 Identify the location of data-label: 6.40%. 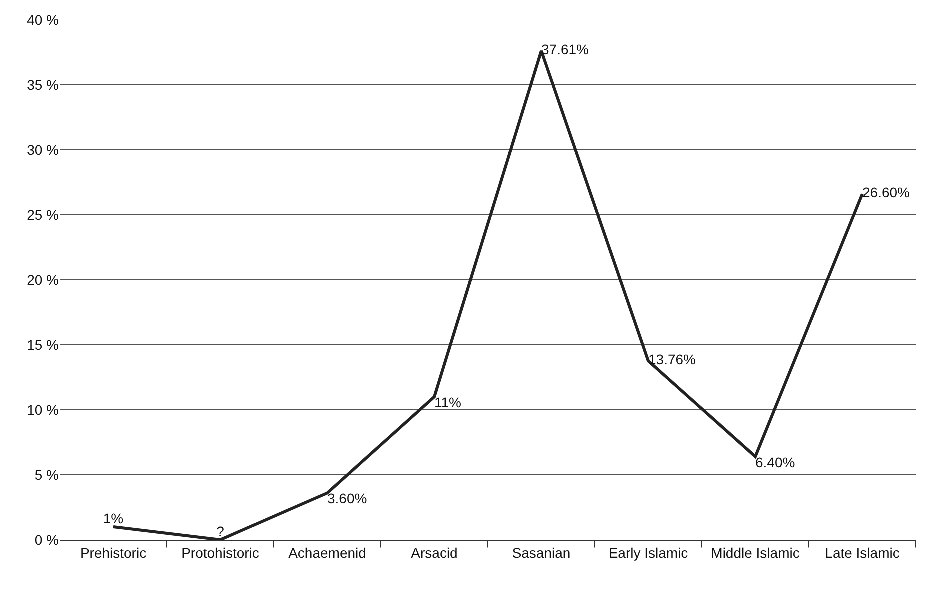
(776, 462).